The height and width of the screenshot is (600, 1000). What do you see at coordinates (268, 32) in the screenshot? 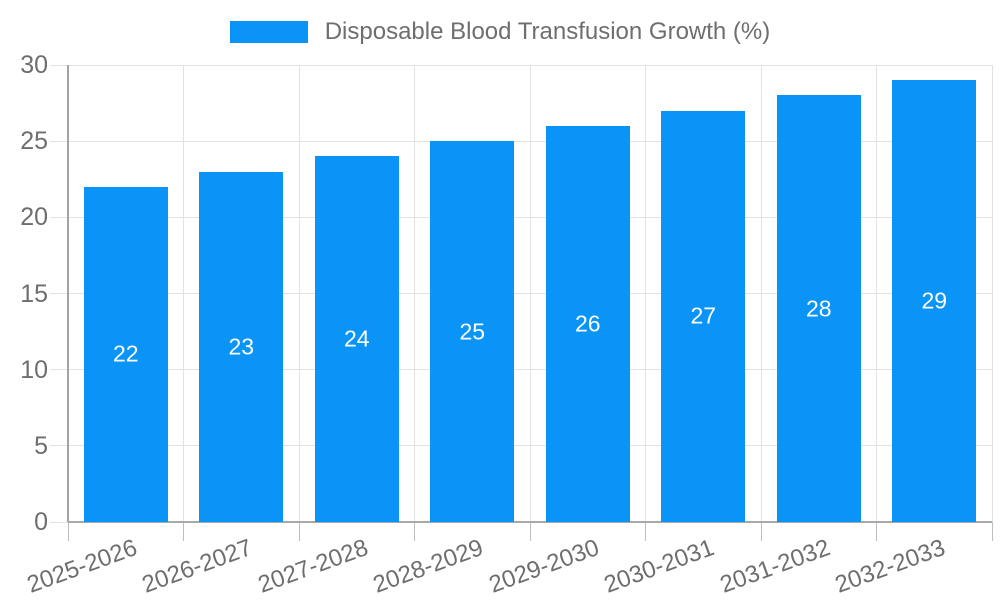
I see `legend-swatch` at bounding box center [268, 32].